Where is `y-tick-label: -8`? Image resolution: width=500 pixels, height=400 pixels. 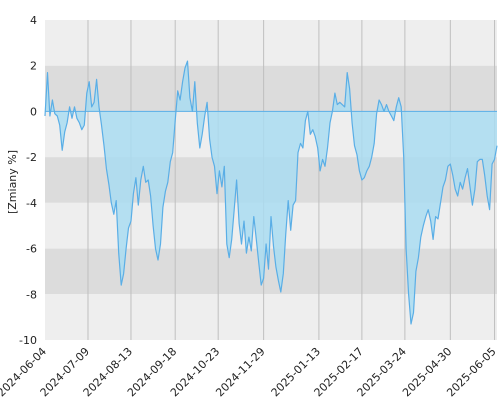 y-tick-label: -8 is located at coordinates (31, 294).